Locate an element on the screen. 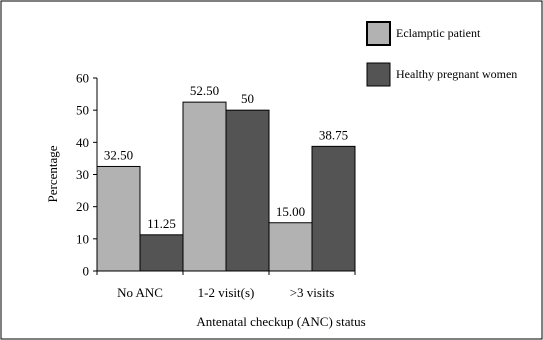 Image resolution: width=543 pixels, height=340 pixels. data-label: 52.50 is located at coordinates (204, 90).